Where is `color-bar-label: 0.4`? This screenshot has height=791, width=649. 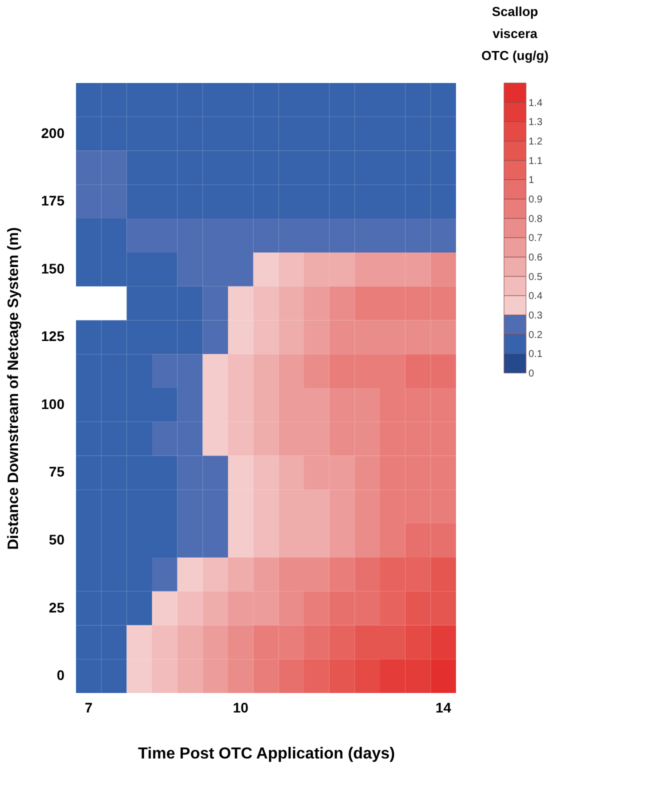 color-bar-label: 0.4 is located at coordinates (535, 296).